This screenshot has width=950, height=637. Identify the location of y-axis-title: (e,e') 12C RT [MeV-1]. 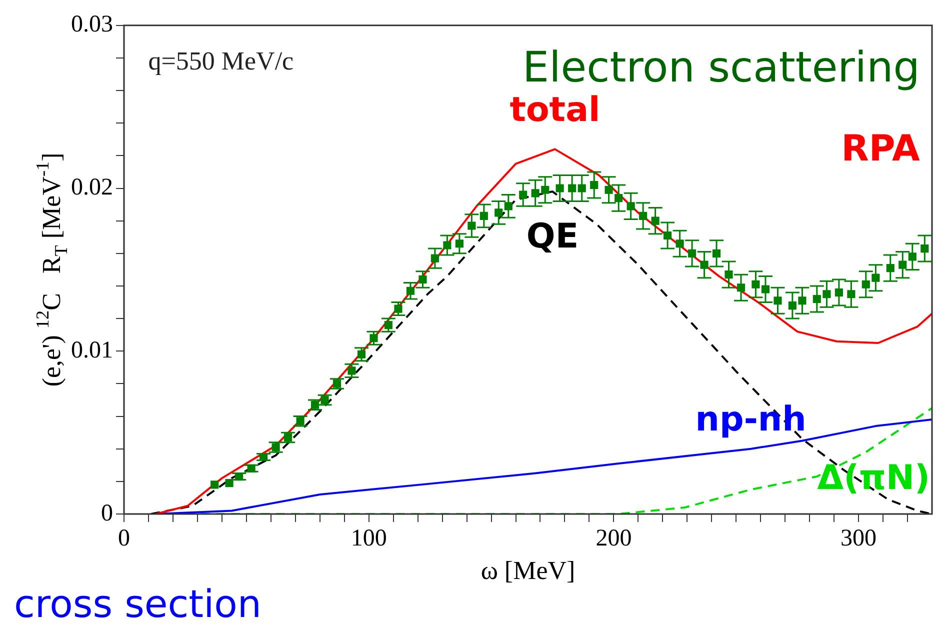
(51, 269).